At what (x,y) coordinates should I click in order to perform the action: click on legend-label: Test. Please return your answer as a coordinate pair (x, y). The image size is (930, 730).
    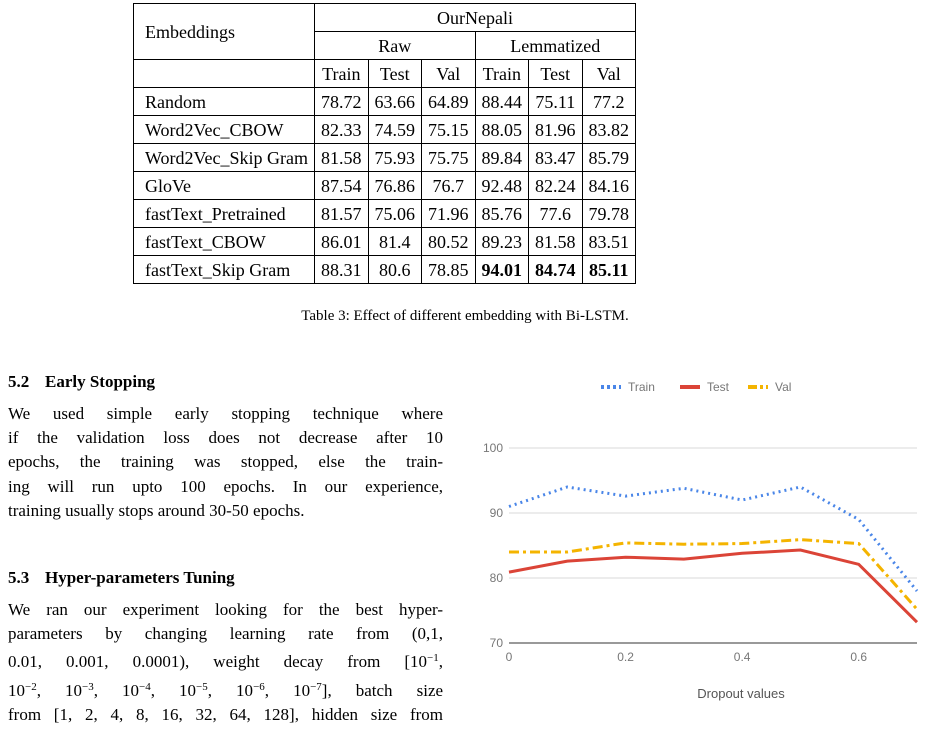
    Looking at the image, I should click on (718, 387).